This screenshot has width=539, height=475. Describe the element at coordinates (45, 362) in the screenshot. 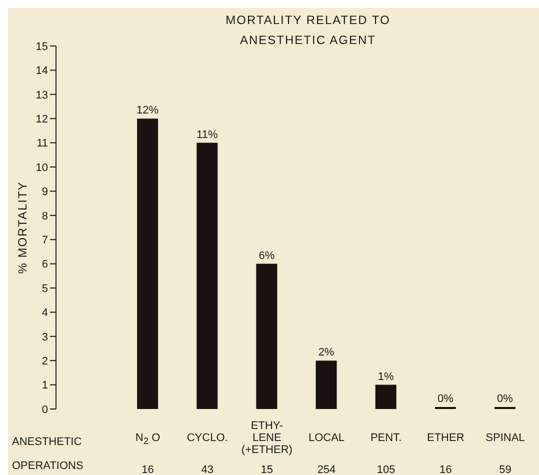

I see `y-tick-label: 2` at that location.